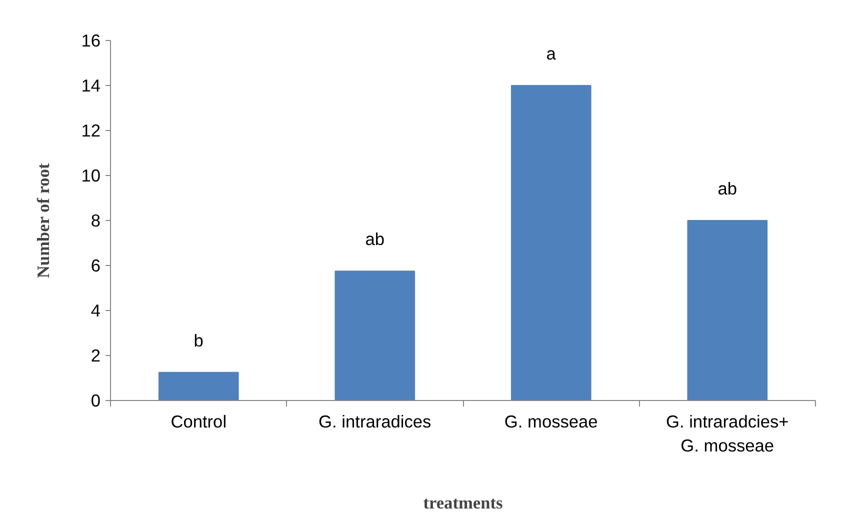 This screenshot has width=863, height=523. I want to click on y-tick-label: 4, so click(95, 310).